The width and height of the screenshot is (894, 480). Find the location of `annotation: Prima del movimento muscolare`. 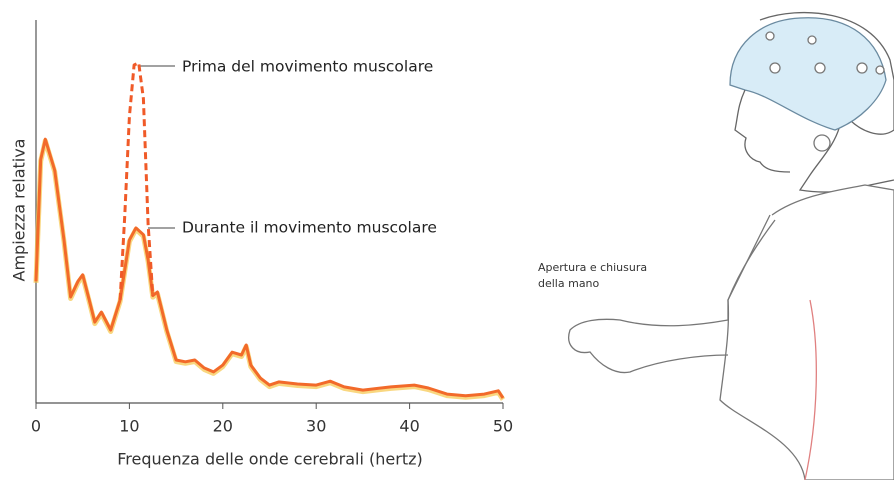

annotation: Prima del movimento muscolare is located at coordinates (307, 67).